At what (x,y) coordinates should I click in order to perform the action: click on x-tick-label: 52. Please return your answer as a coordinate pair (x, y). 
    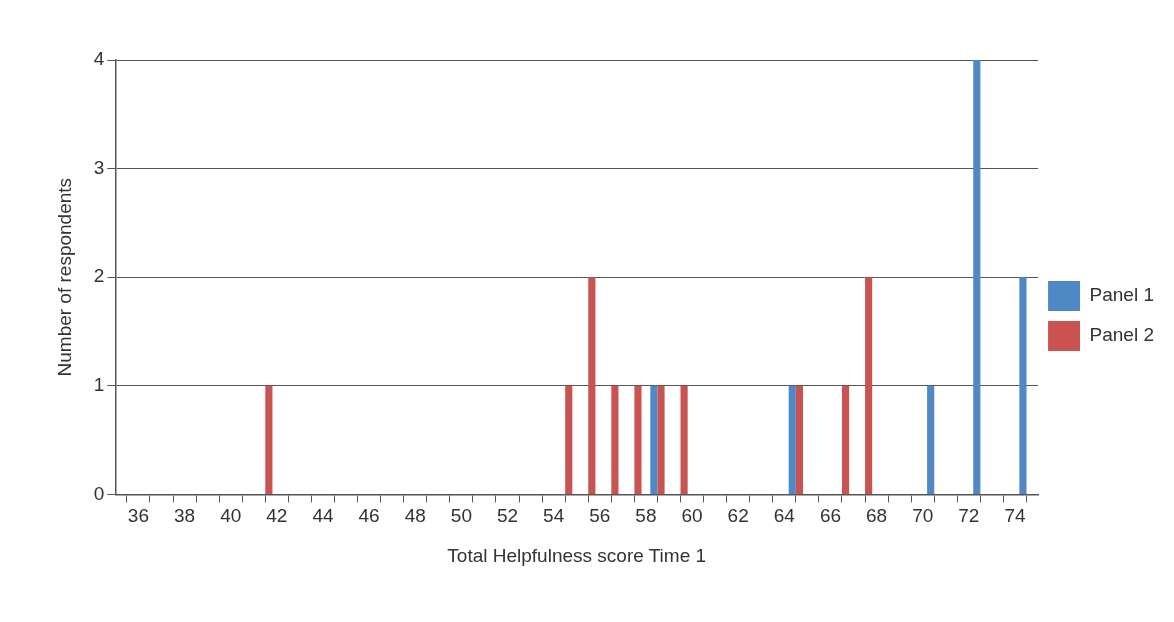
    Looking at the image, I should click on (507, 516).